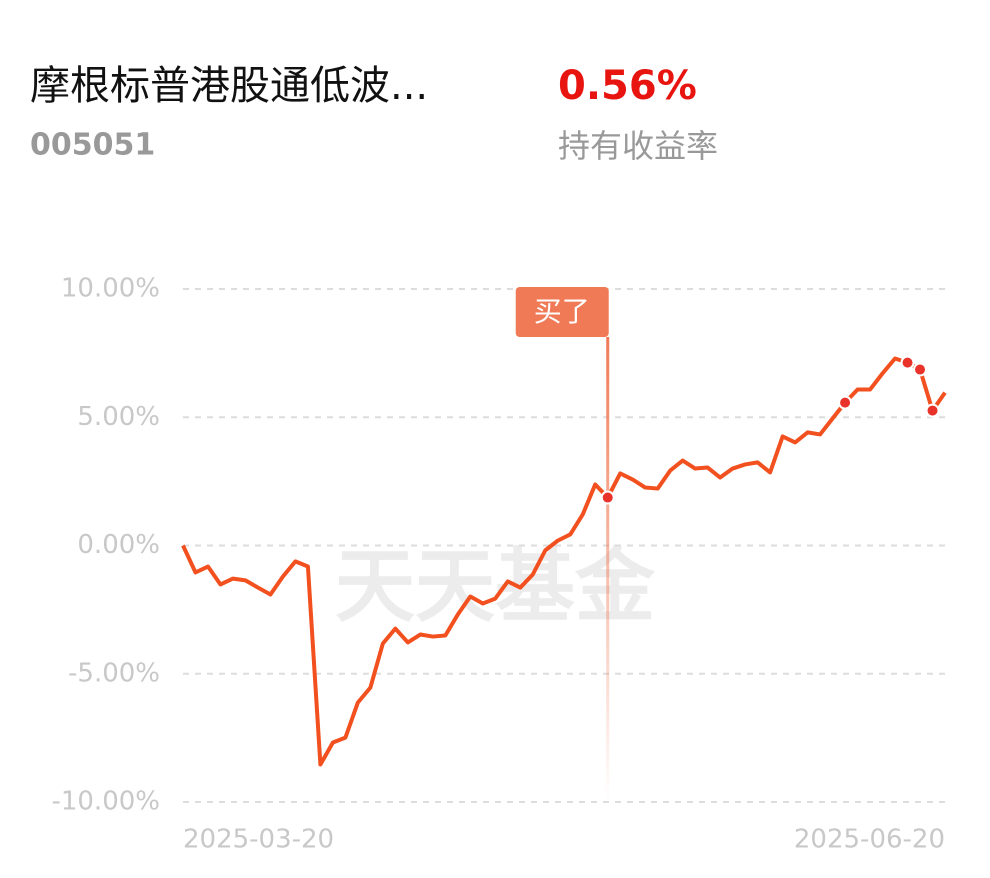  What do you see at coordinates (258, 840) in the screenshot?
I see `x-tick-label: 2025-03-20` at bounding box center [258, 840].